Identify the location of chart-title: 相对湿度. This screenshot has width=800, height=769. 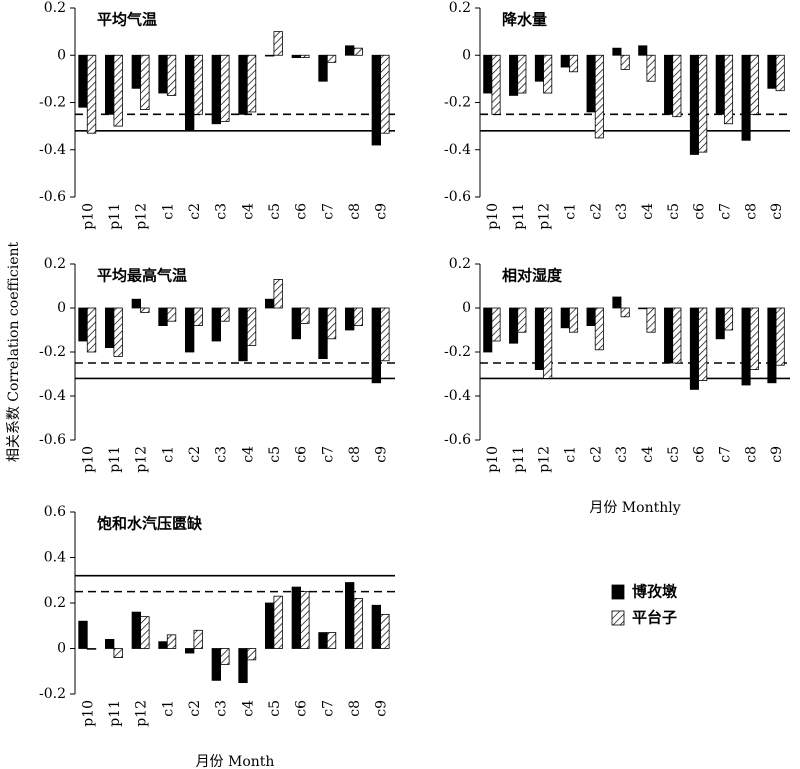
(532, 276).